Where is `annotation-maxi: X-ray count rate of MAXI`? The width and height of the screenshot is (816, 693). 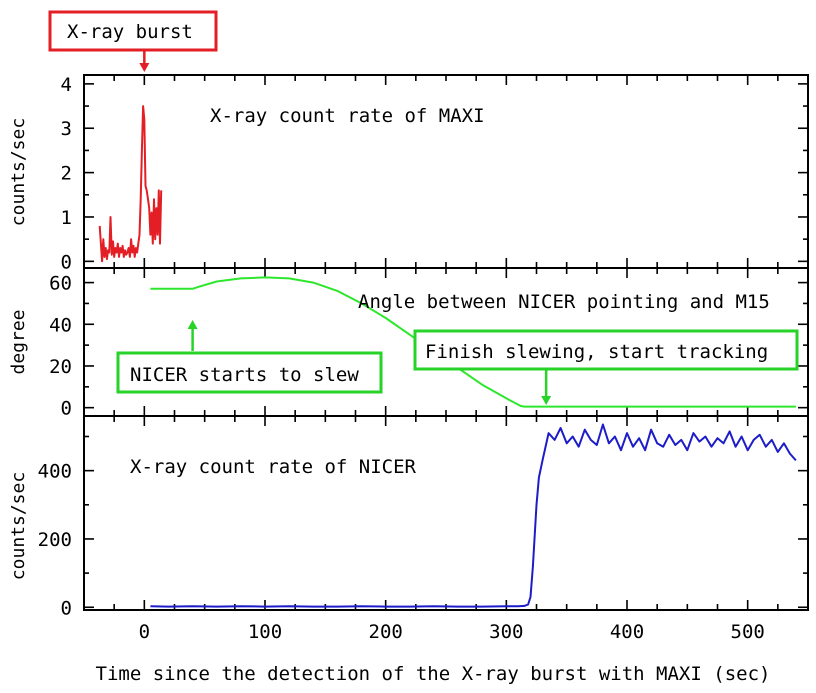
annotation-maxi: X-ray count rate of MAXI is located at coordinates (347, 116).